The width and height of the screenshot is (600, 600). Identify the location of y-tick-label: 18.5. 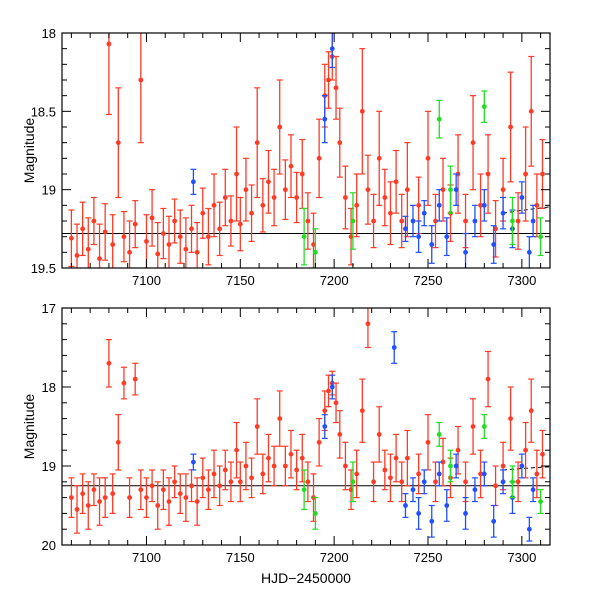
(43, 111).